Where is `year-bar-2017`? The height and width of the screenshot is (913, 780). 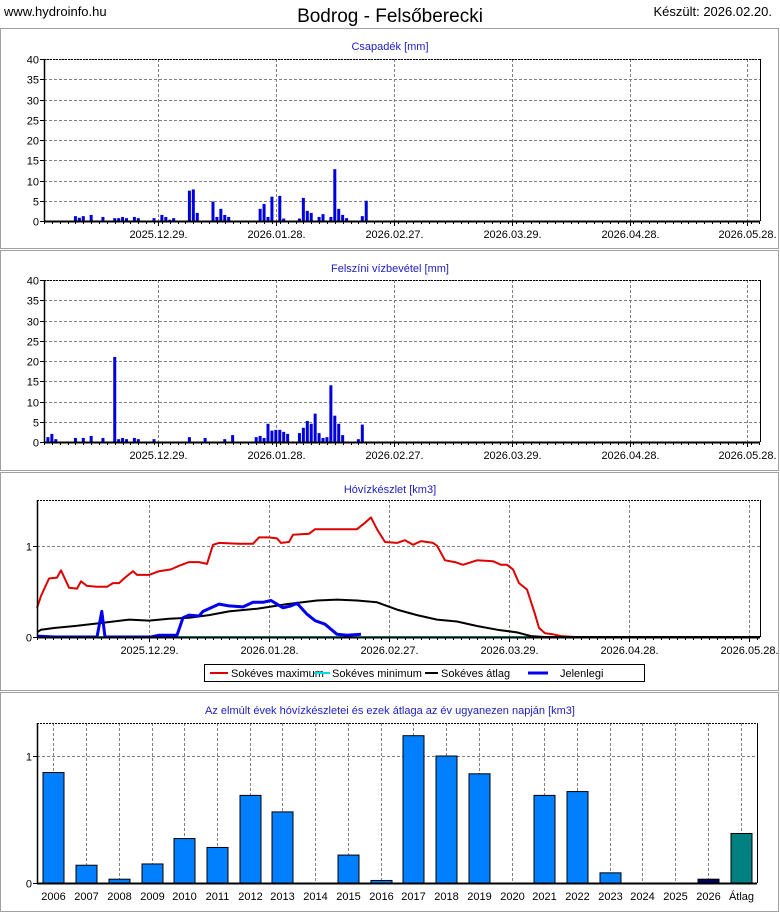 year-bar-2017 is located at coordinates (413, 809).